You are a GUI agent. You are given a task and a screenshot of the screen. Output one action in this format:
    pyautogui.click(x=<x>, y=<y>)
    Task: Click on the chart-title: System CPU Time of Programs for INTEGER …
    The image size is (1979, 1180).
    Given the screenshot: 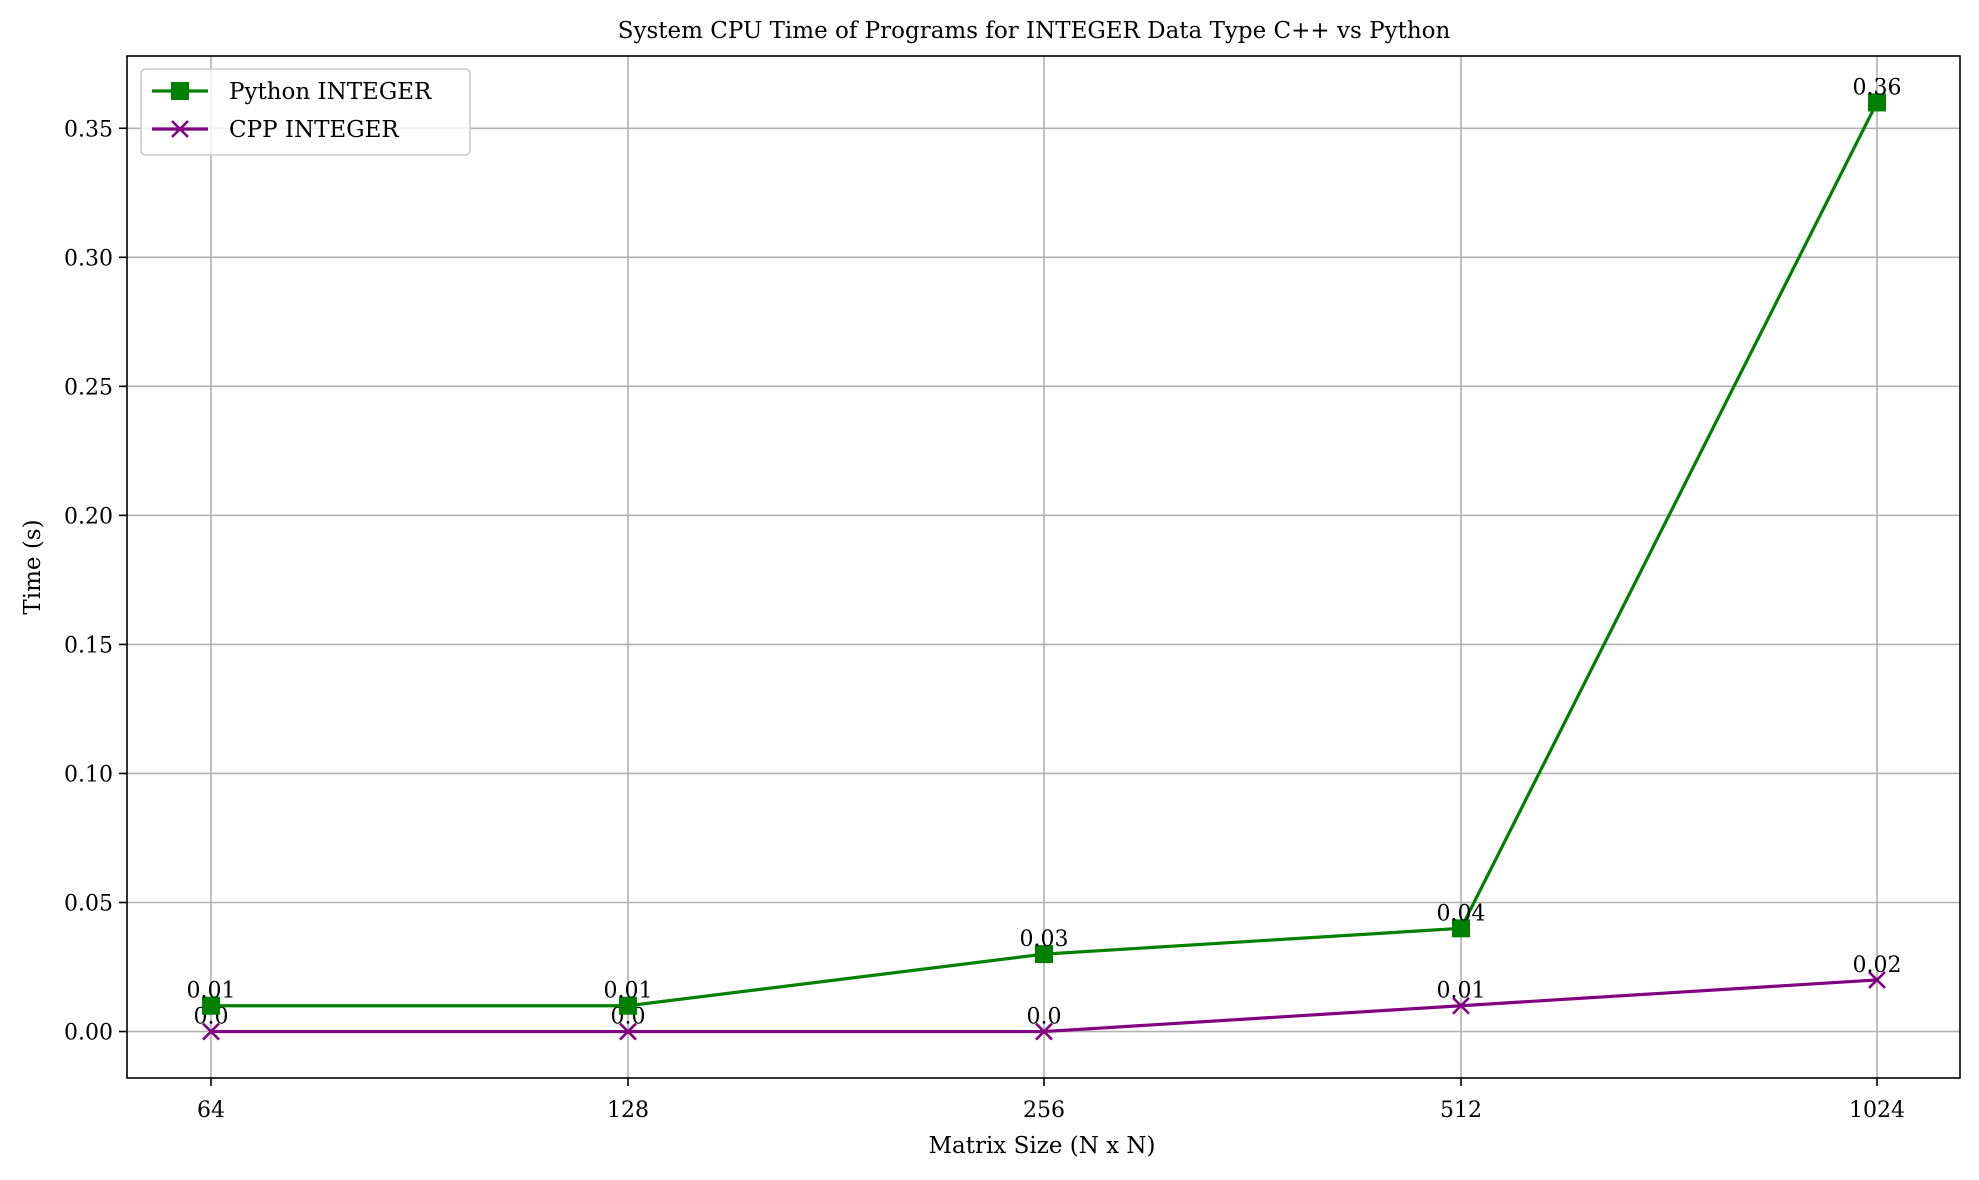 What is the action you would take?
    pyautogui.click(x=1034, y=31)
    